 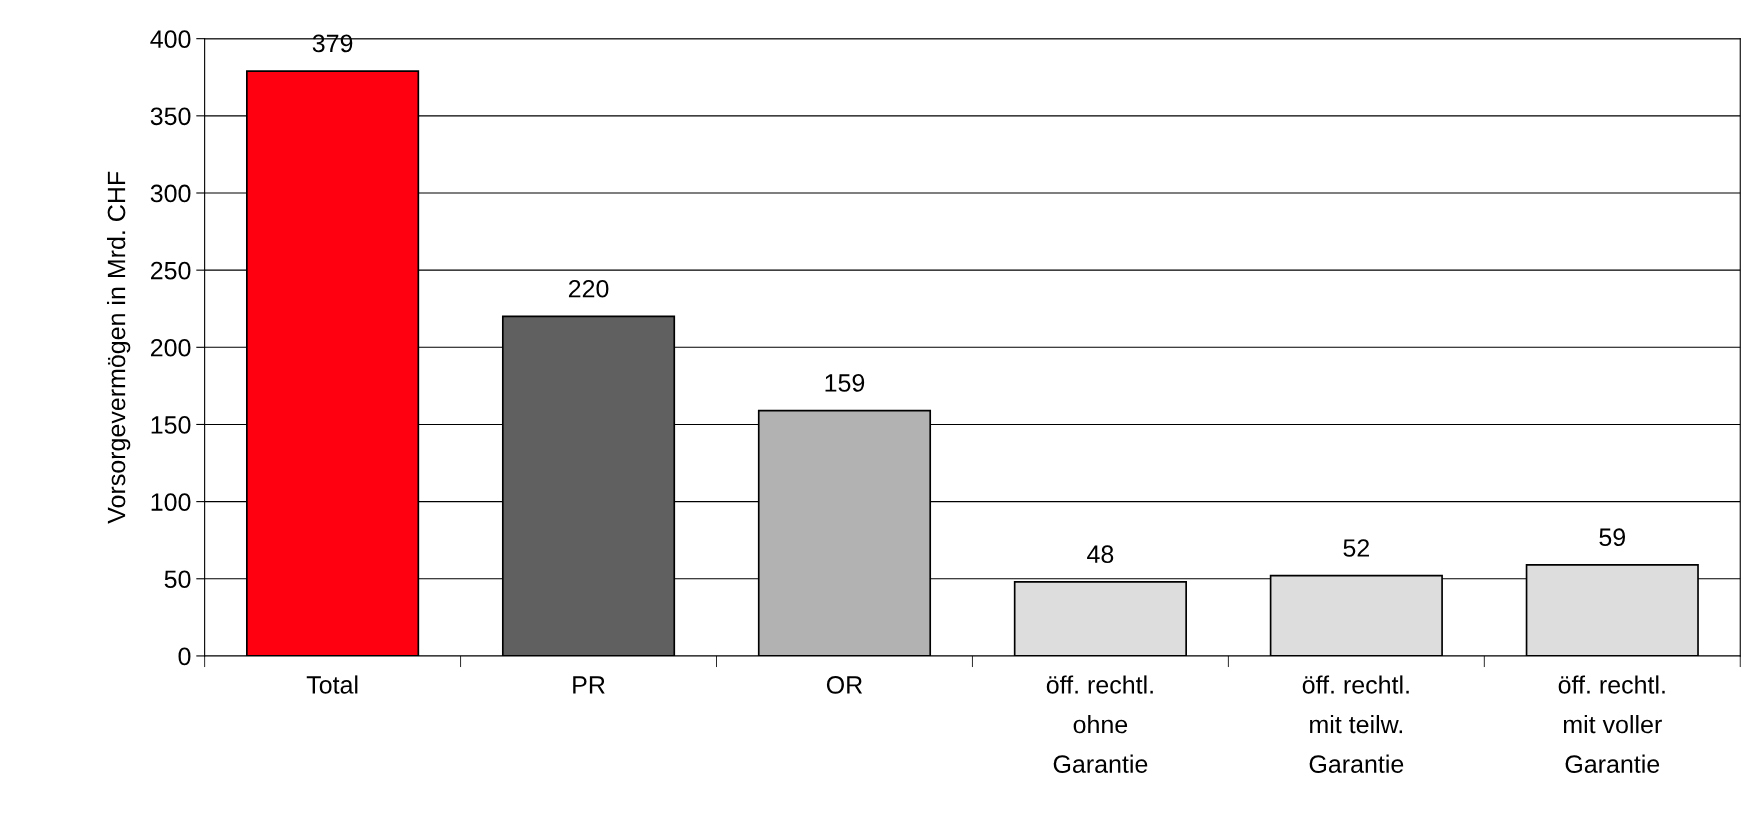 I want to click on y-tick-label: 400, so click(x=170, y=39).